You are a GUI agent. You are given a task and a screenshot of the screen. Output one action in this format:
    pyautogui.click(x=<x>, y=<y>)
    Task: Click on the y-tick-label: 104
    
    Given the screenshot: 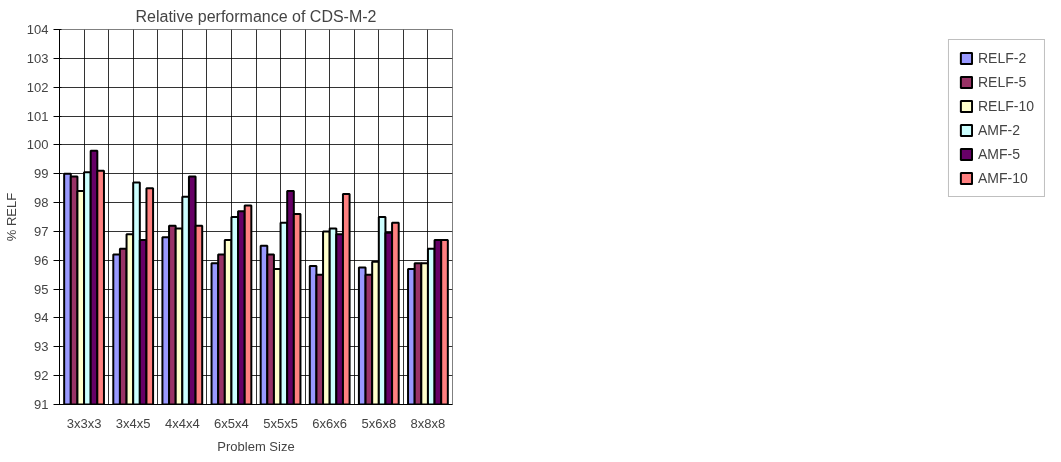 What is the action you would take?
    pyautogui.click(x=37, y=29)
    